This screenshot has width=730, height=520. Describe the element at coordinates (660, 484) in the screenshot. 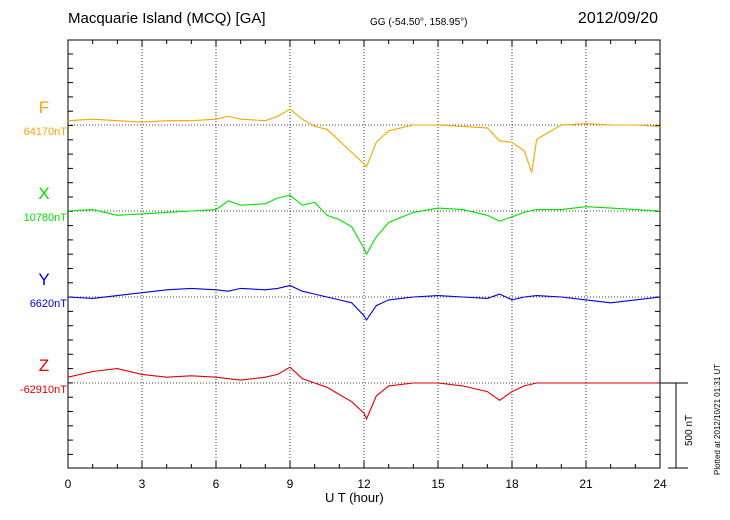

I see `x-tick-label: 24` at that location.